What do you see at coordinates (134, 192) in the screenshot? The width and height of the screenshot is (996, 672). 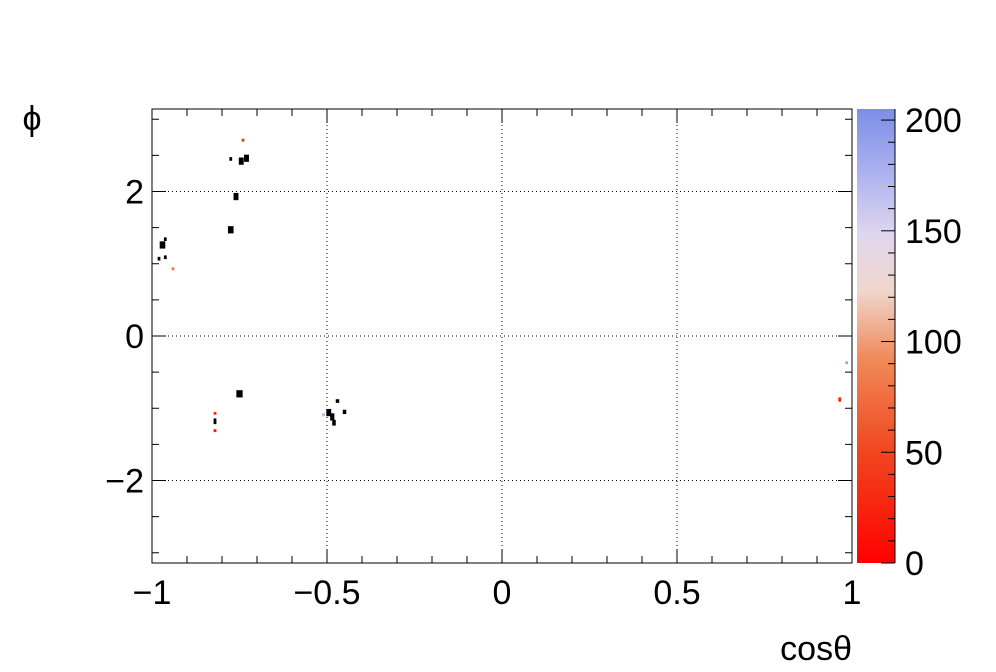 I see `y-tick-label: 2` at bounding box center [134, 192].